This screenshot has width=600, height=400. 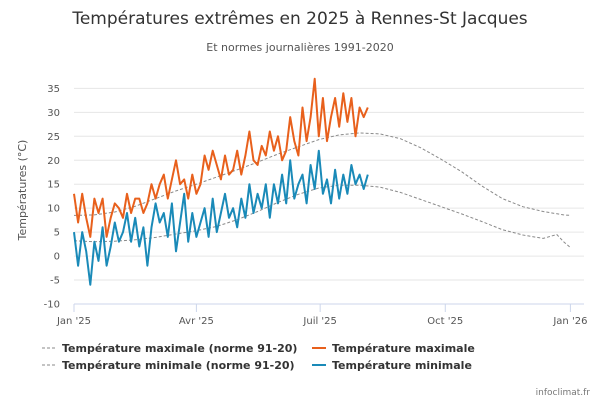 I want to click on y-tick-label: -5, so click(x=55, y=281).